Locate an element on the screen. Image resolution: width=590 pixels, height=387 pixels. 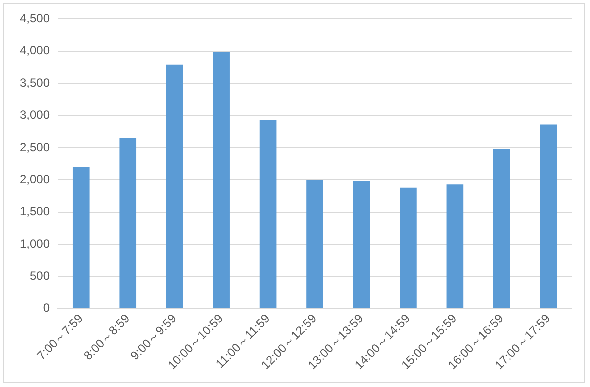
y-tick-label: 3,000 is located at coordinates (35, 115).